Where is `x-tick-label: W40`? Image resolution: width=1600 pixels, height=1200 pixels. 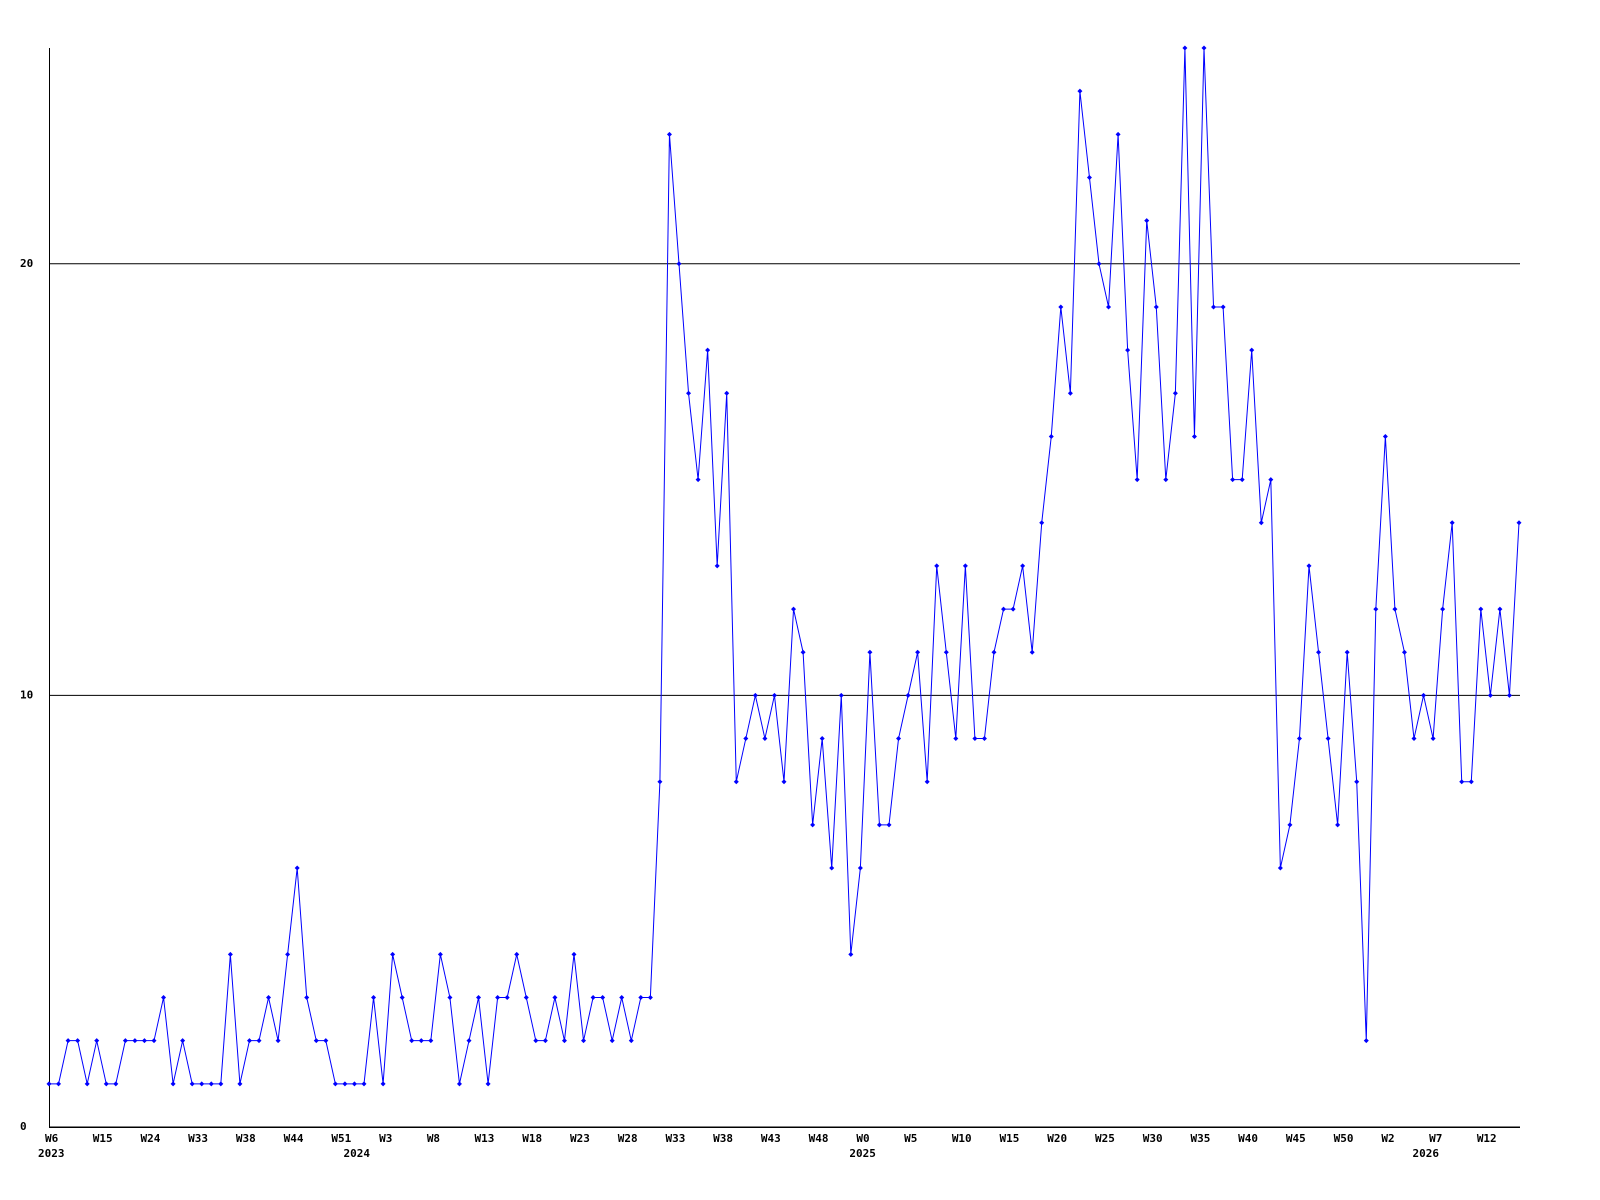
x-tick-label: W40 is located at coordinates (1248, 1138).